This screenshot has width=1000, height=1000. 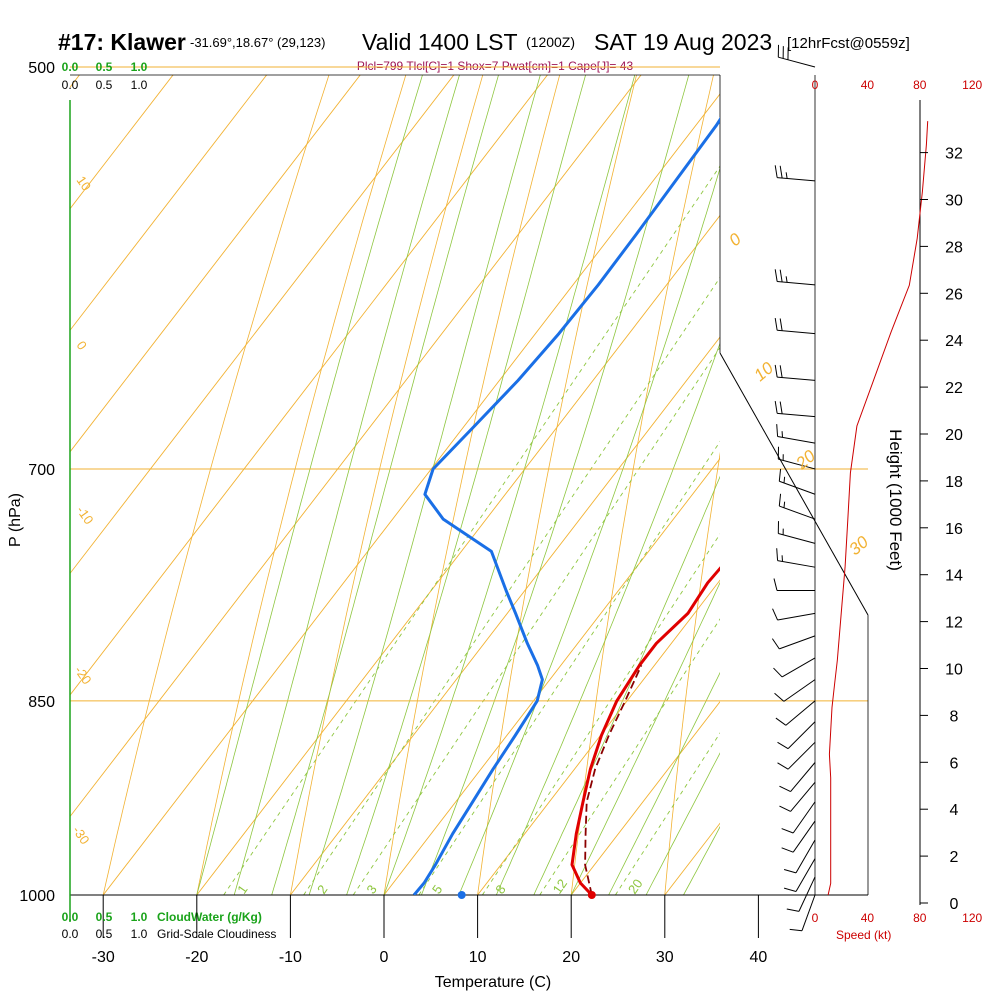 What do you see at coordinates (209, 917) in the screenshot?
I see `cloudwater-label: CloudWater (g/Kg)` at bounding box center [209, 917].